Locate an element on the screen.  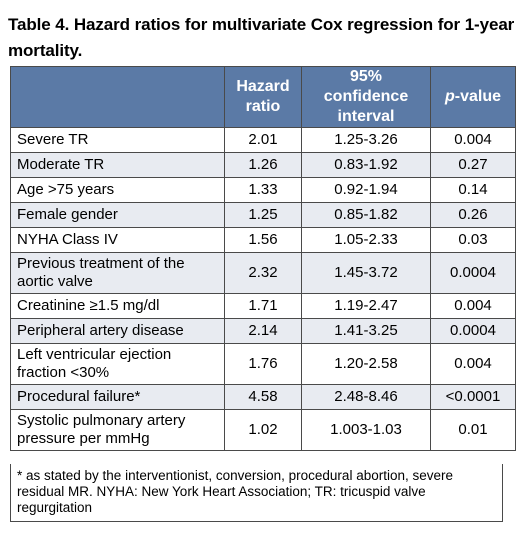
row-confidence-interval: 1.25-3.26 is located at coordinates (366, 140).